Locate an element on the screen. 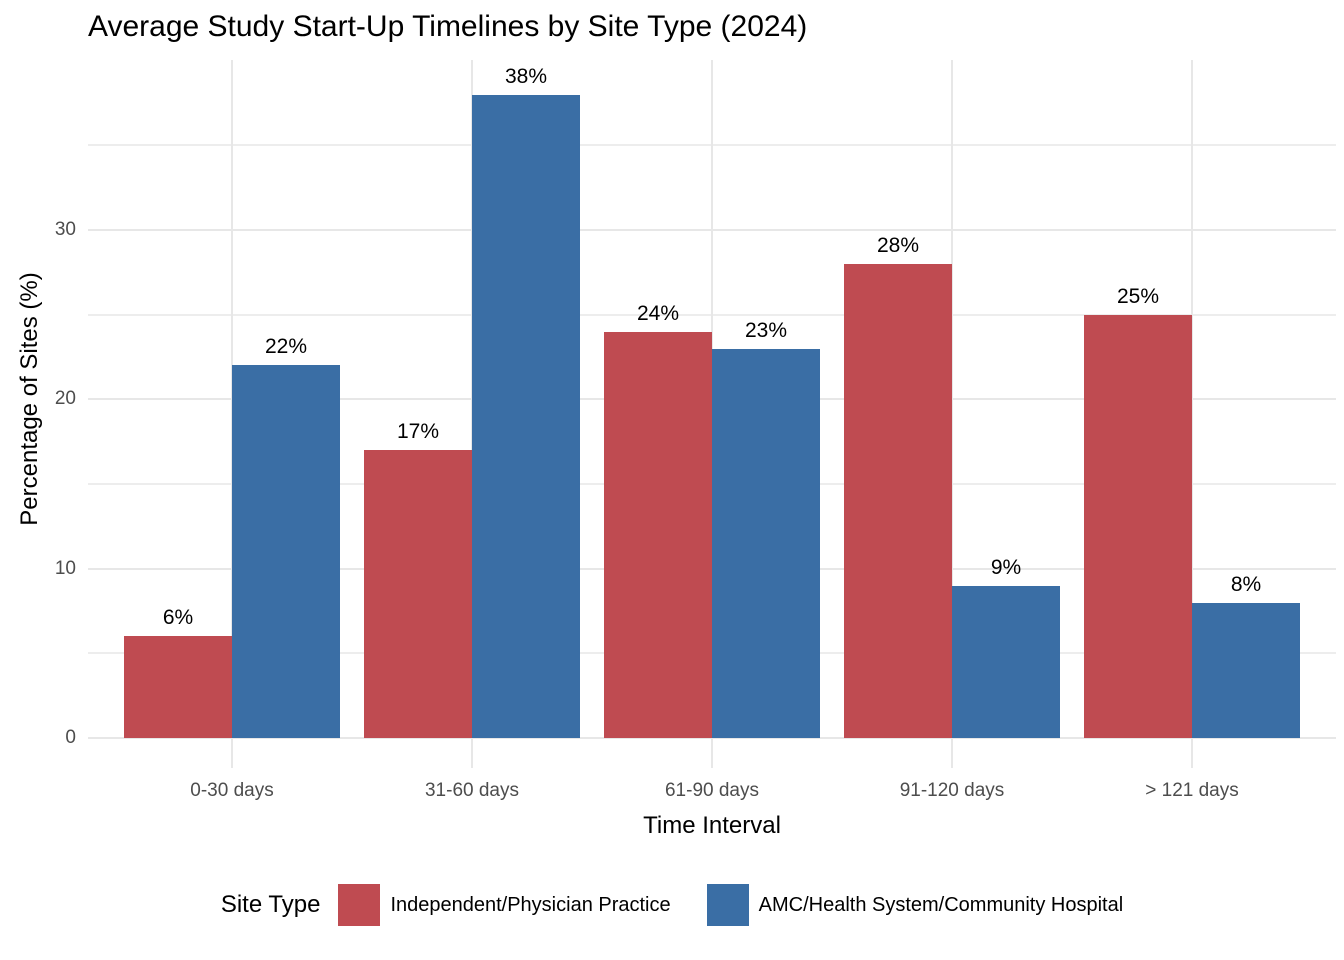 This screenshot has height=960, width=1344. bar-value-label: 24% is located at coordinates (658, 313).